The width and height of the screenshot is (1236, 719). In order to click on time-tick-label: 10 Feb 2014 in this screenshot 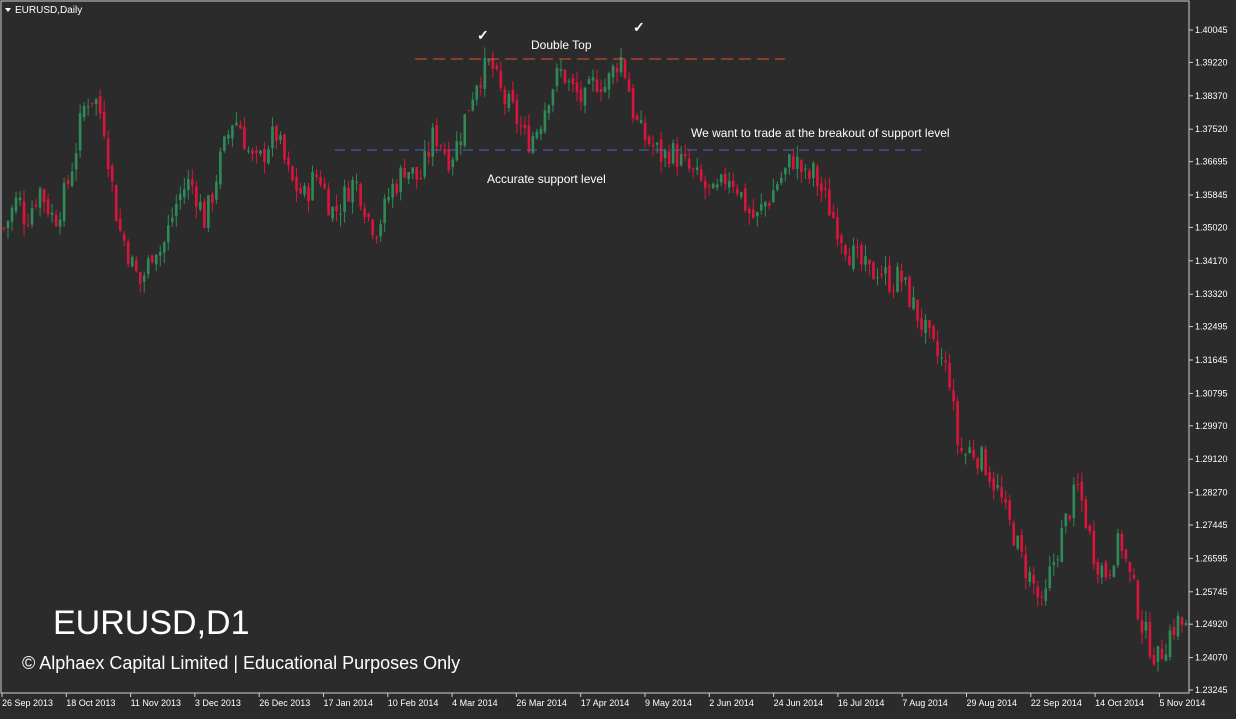, I will do `click(413, 703)`.